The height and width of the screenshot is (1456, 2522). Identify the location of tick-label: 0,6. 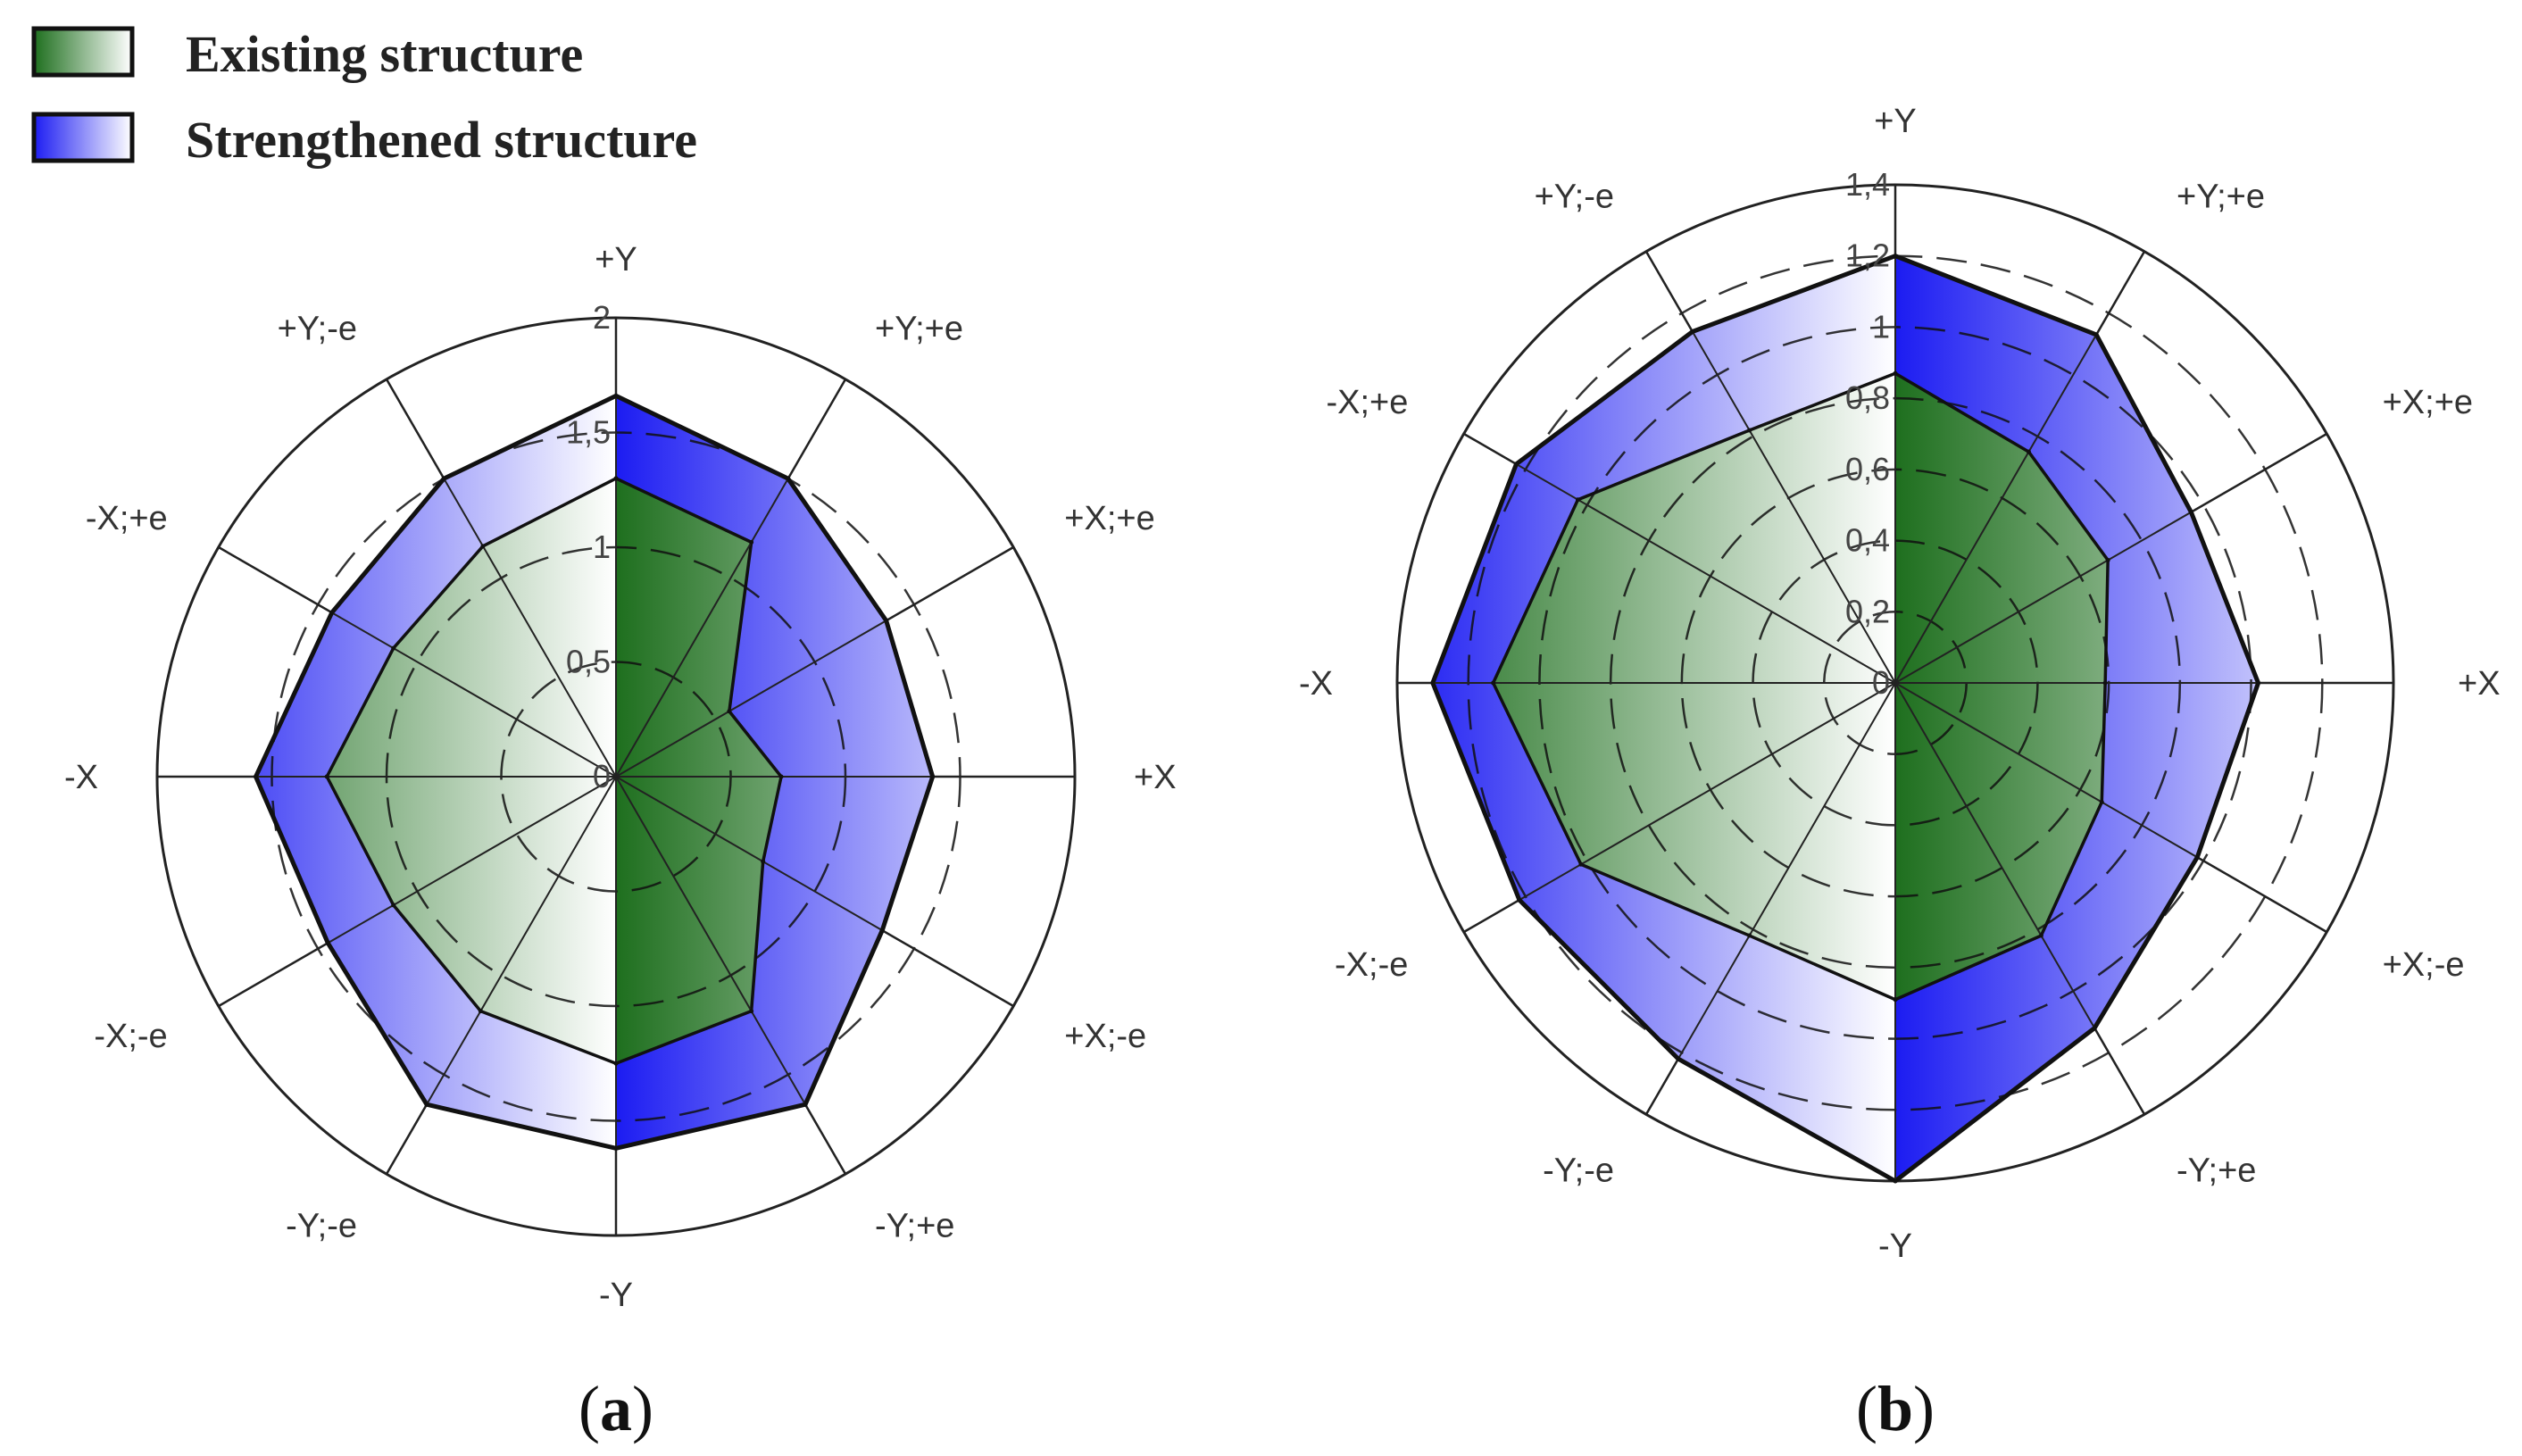
(1867, 469).